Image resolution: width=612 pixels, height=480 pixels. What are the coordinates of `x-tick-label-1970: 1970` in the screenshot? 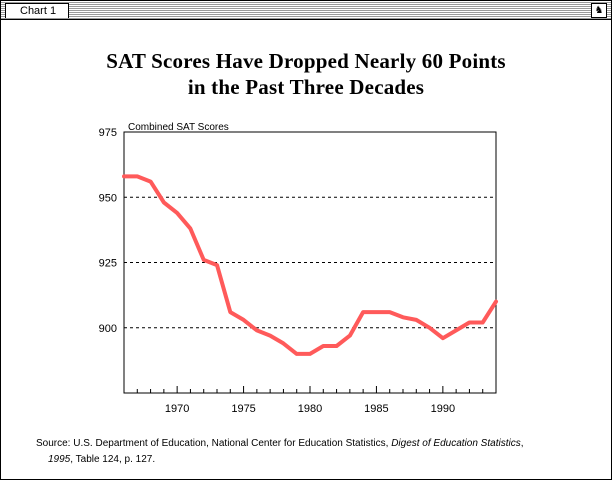 It's located at (177, 409).